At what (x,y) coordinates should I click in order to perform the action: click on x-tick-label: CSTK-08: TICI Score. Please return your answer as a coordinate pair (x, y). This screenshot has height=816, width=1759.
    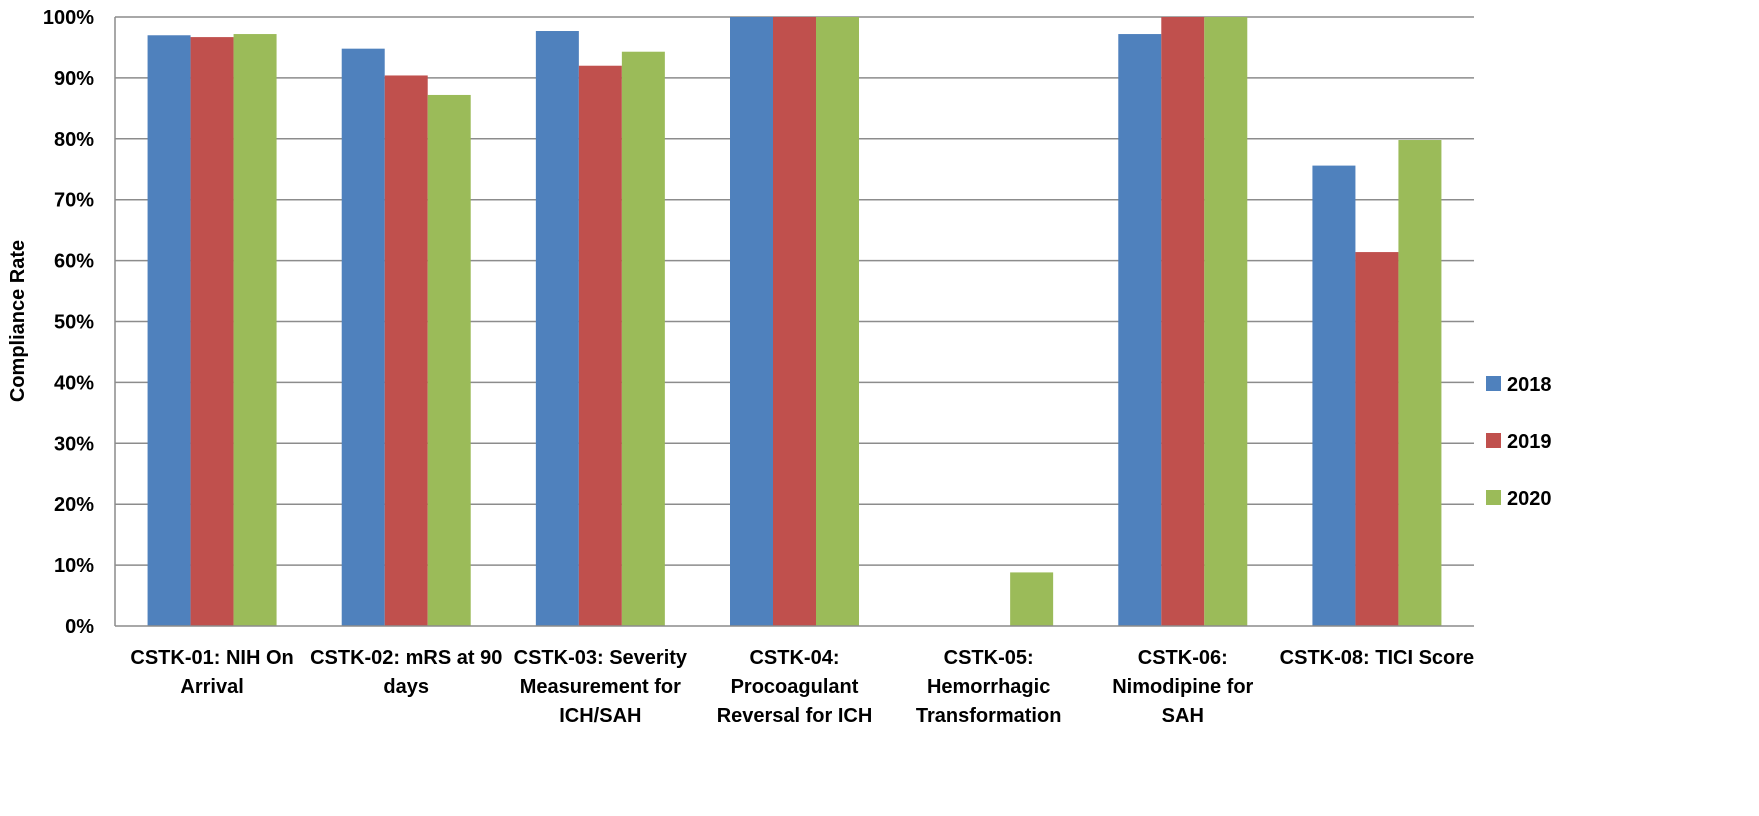
    Looking at the image, I should click on (1377, 658).